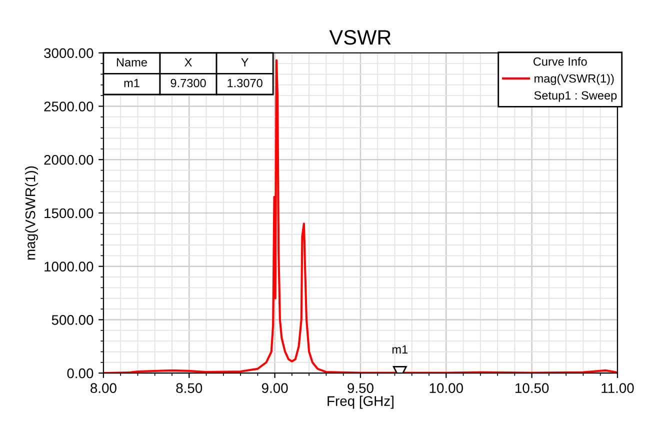 The height and width of the screenshot is (423, 659). I want to click on x-axis-title: Freq [GHz], so click(361, 402).